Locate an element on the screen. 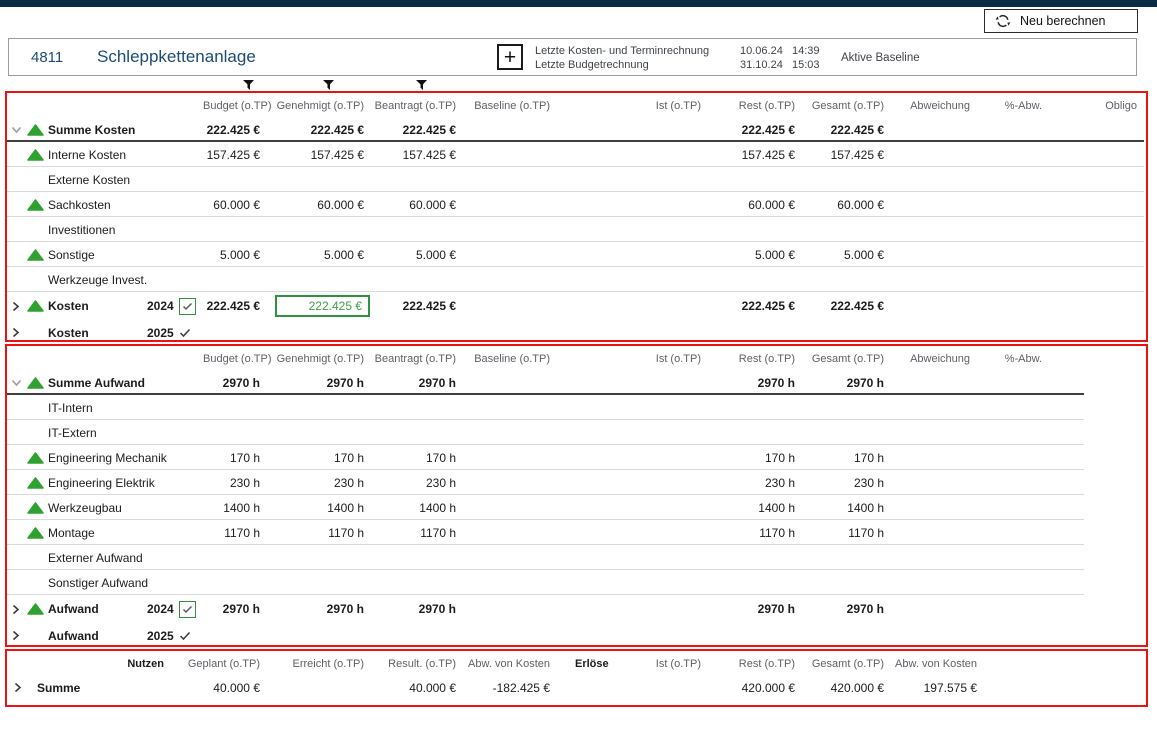  table-row: Werkzeuge Invest. is located at coordinates (576, 279).